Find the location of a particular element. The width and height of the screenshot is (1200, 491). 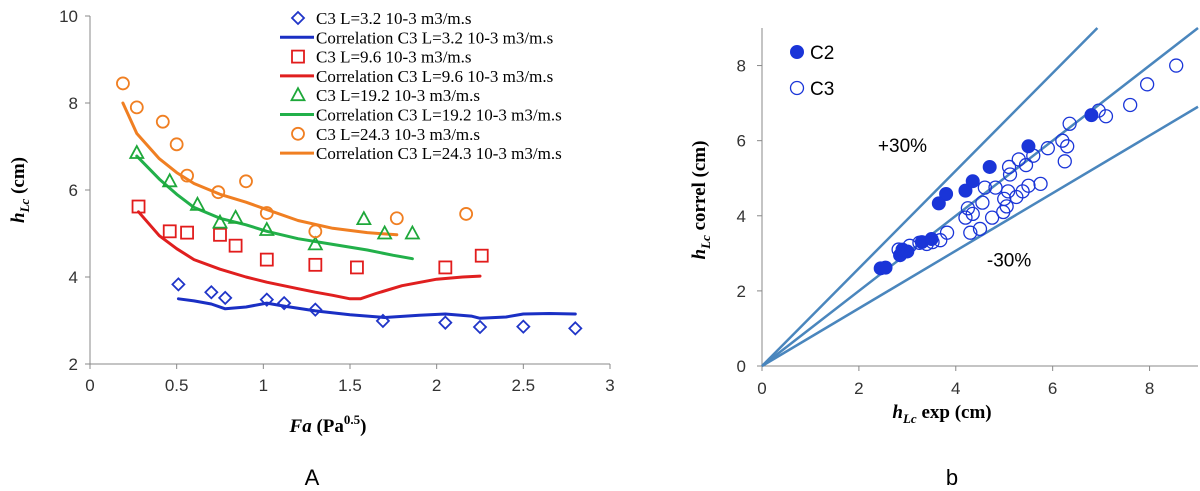

chart-a-x-axis-title: Fa (Pa0.5) is located at coordinates (328, 424).